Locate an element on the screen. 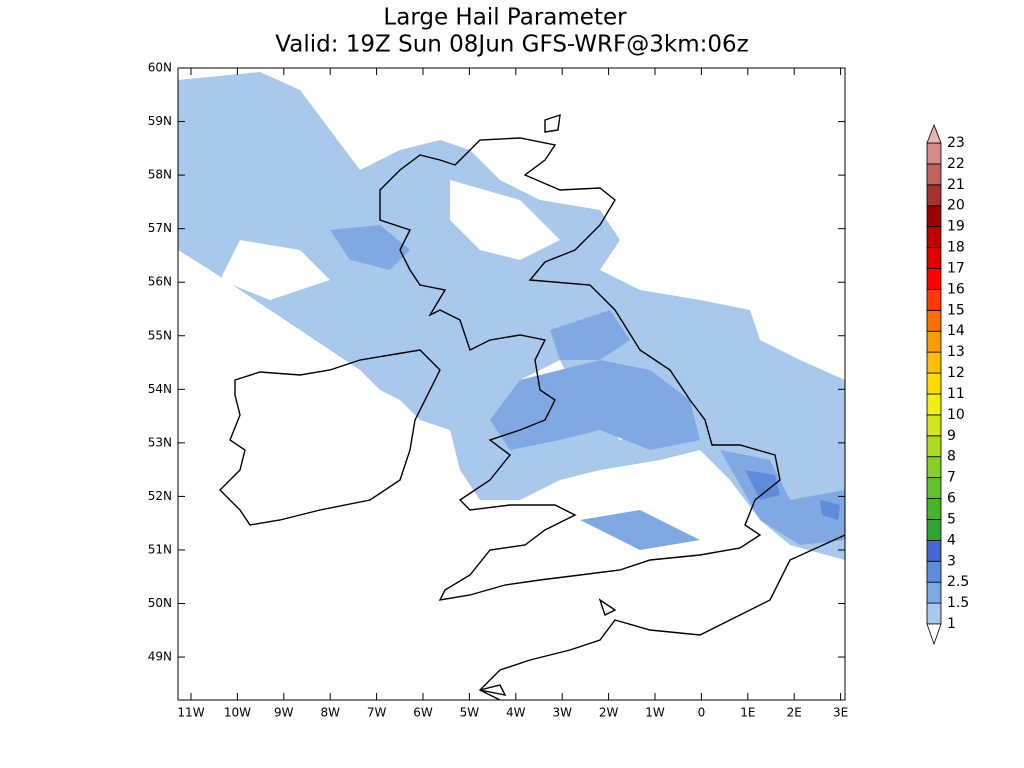 Image resolution: width=1024 pixels, height=768 pixels. colorbar-label: 7 is located at coordinates (951, 478).